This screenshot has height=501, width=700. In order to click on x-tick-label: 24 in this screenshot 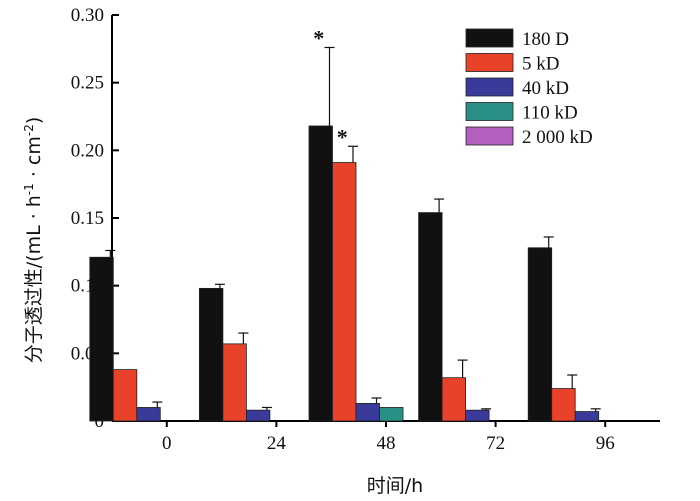, I will do `click(277, 443)`.